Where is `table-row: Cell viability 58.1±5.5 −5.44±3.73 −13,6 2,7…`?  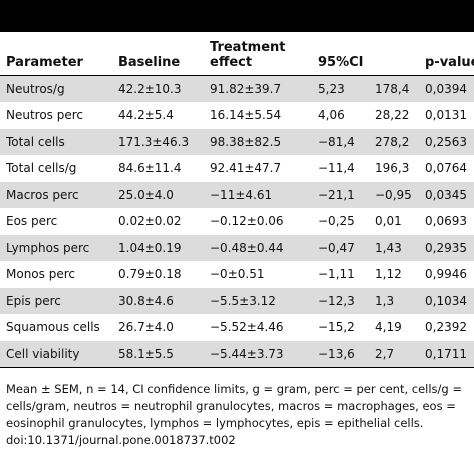
table-row: Cell viability 58.1±5.5 −5.44±3.73 −13,6 2,7… is located at coordinates (237, 354).